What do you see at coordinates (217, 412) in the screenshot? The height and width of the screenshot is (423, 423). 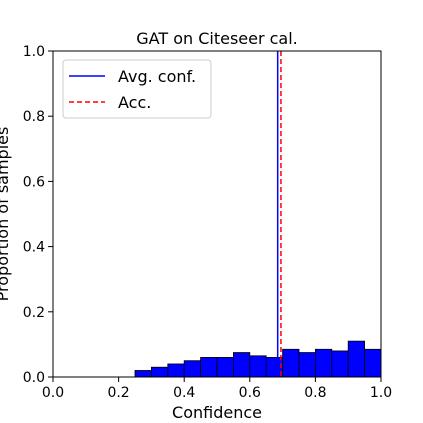 I see `x-axis-label: Confidence` at bounding box center [217, 412].